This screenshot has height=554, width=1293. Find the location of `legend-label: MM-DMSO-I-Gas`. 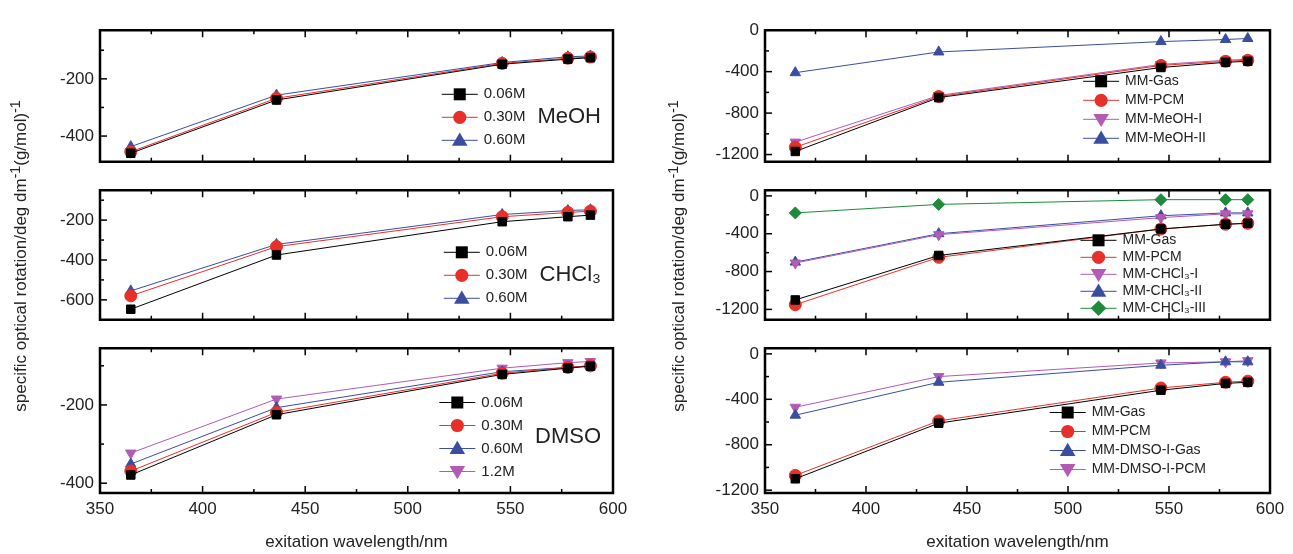

legend-label: MM-DMSO-I-Gas is located at coordinates (1146, 449).